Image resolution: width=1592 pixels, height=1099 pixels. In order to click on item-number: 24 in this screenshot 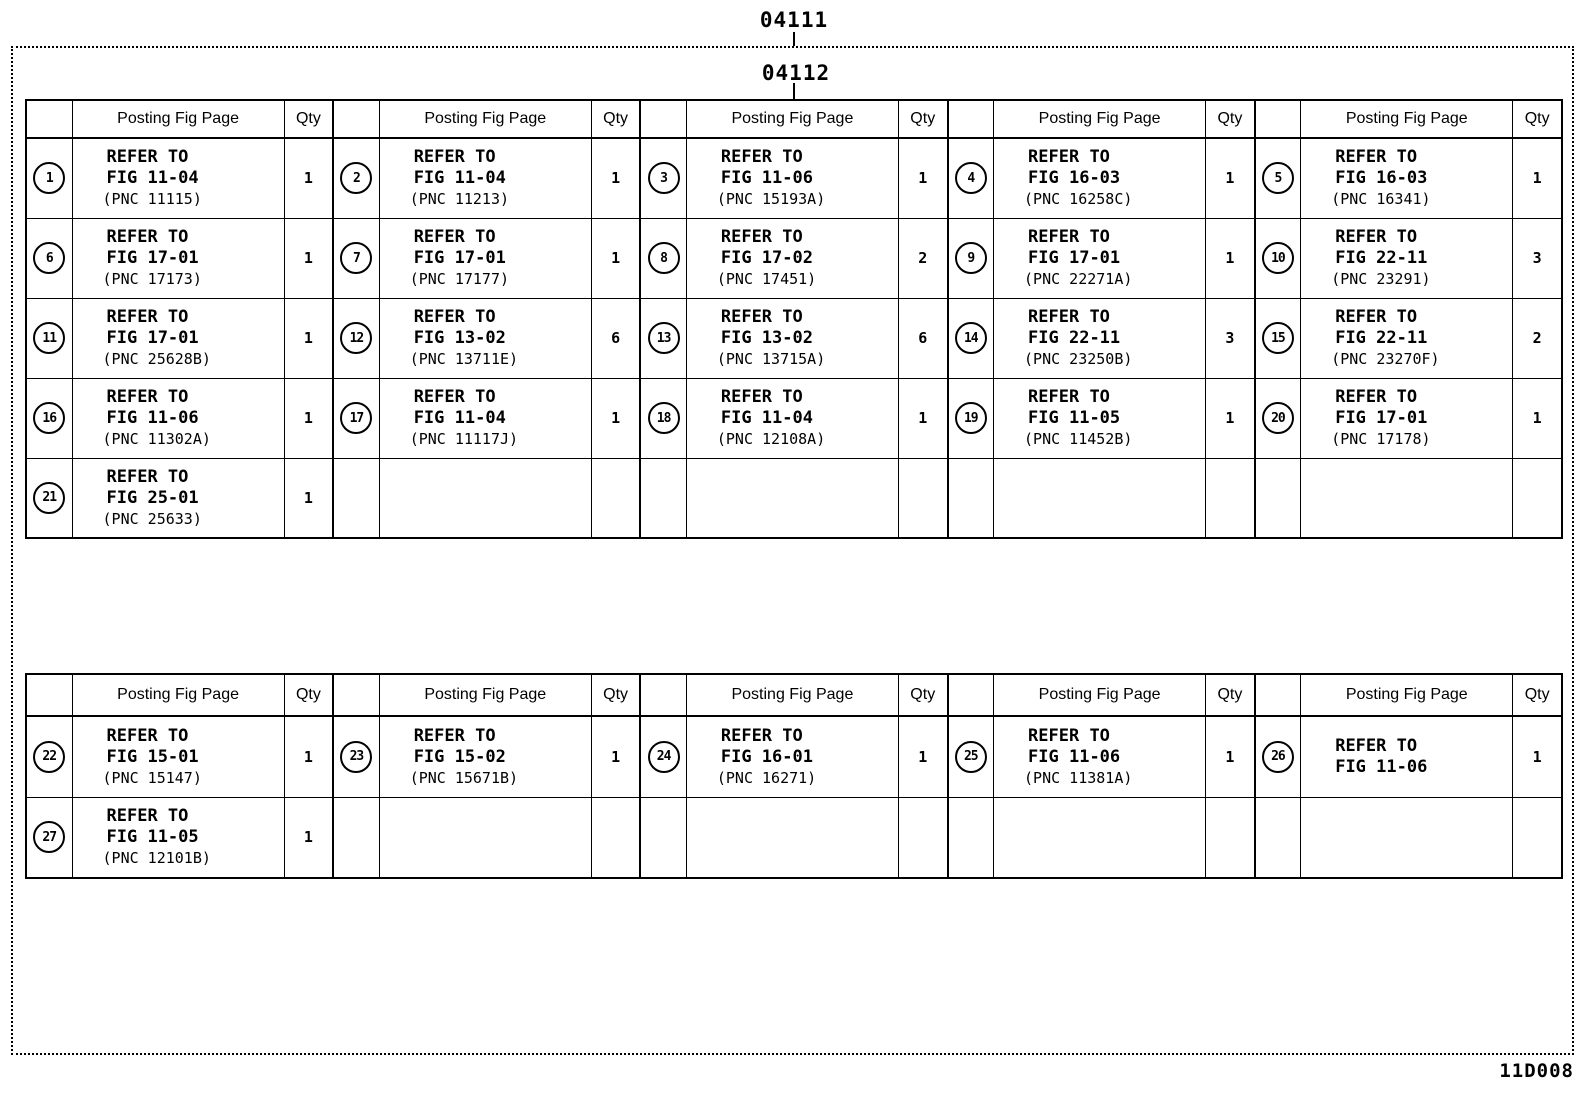, I will do `click(664, 757)`.